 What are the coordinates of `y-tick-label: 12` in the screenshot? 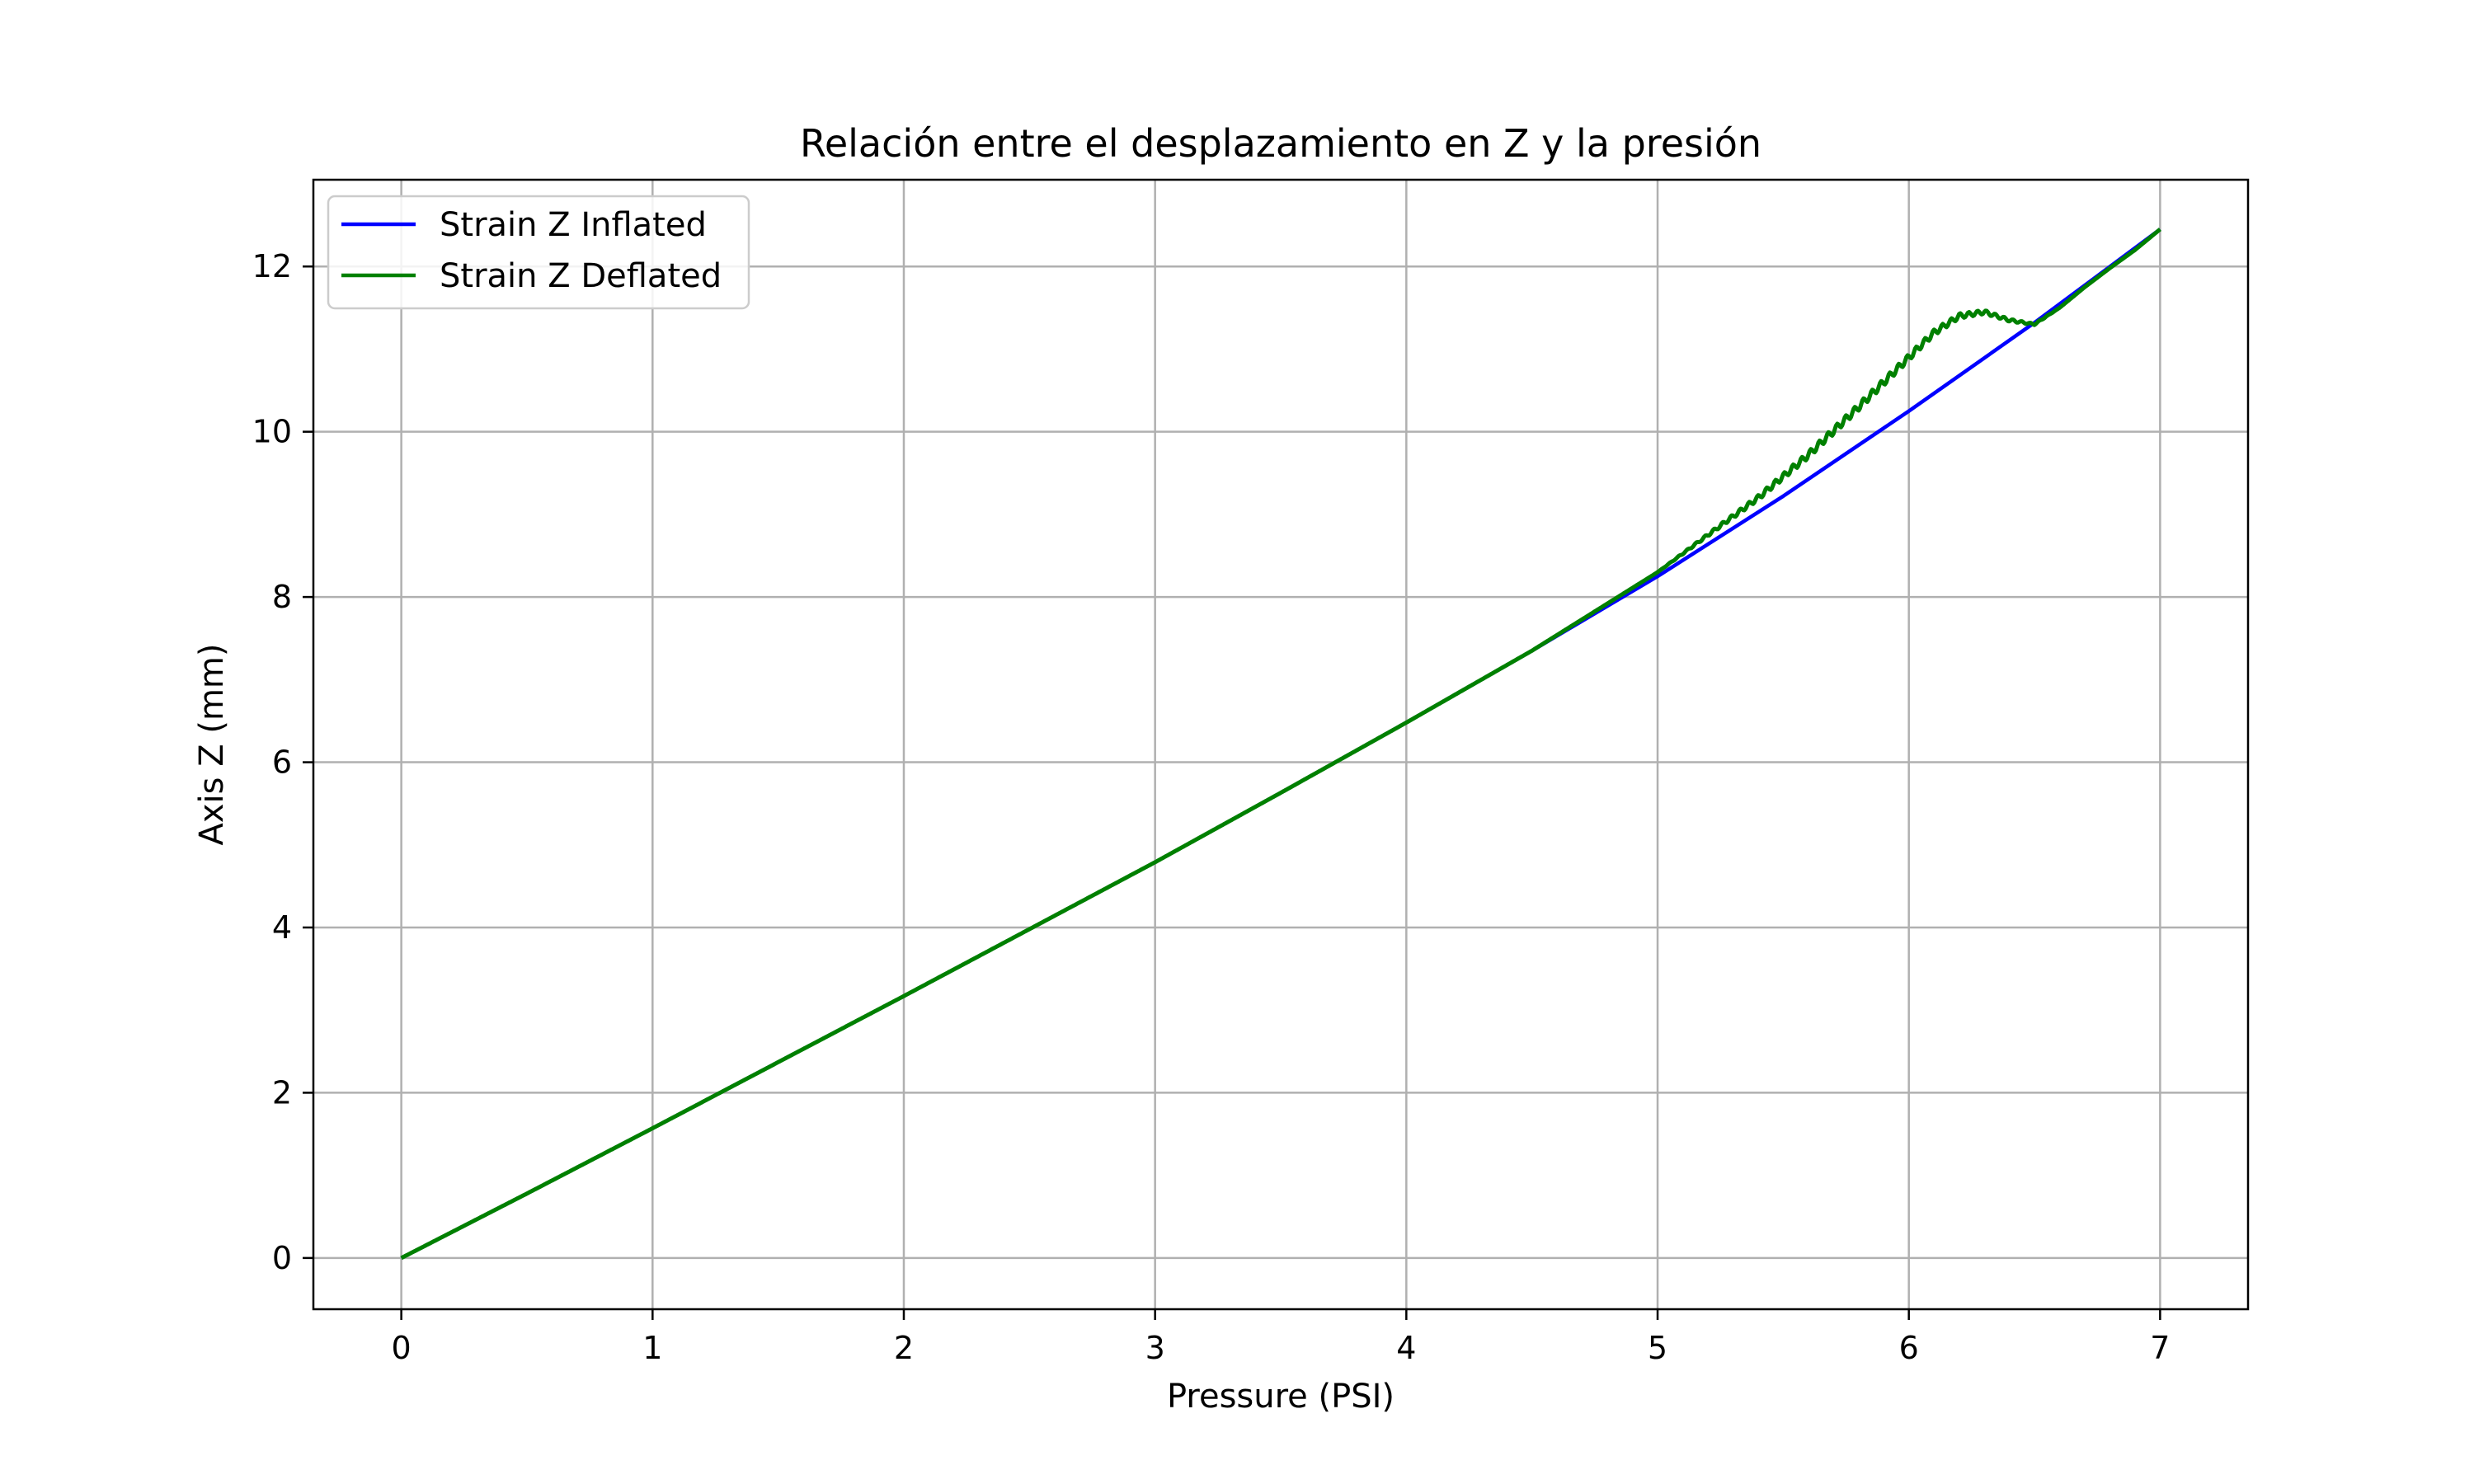 It's located at (272, 266).